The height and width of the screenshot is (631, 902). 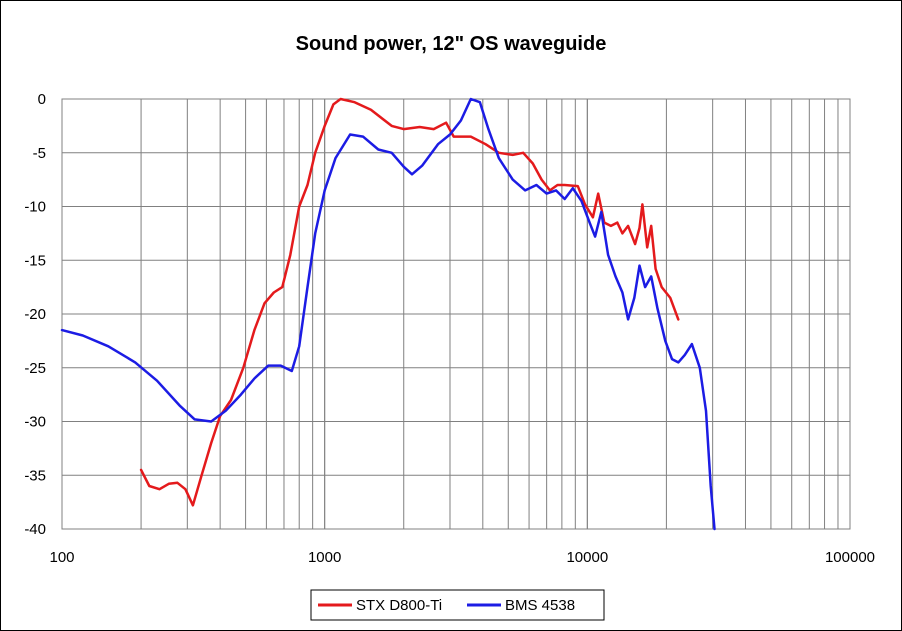 I want to click on y-tick-label: -5, so click(x=39, y=153).